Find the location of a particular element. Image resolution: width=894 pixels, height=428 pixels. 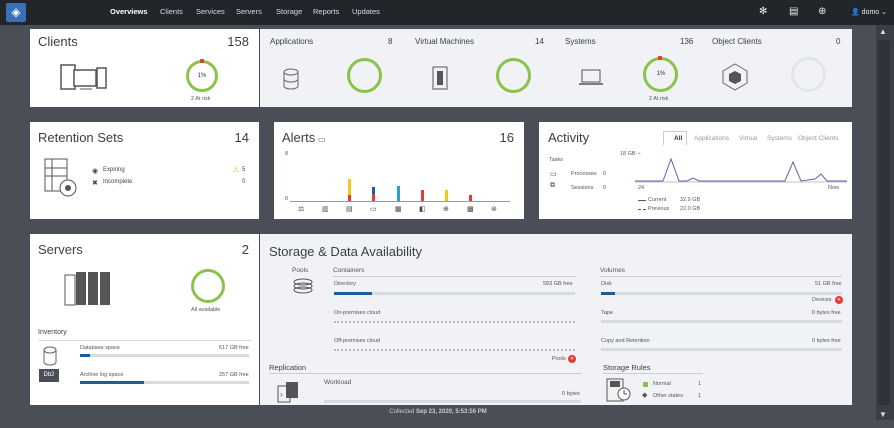

workload-label: Workload is located at coordinates (338, 382).